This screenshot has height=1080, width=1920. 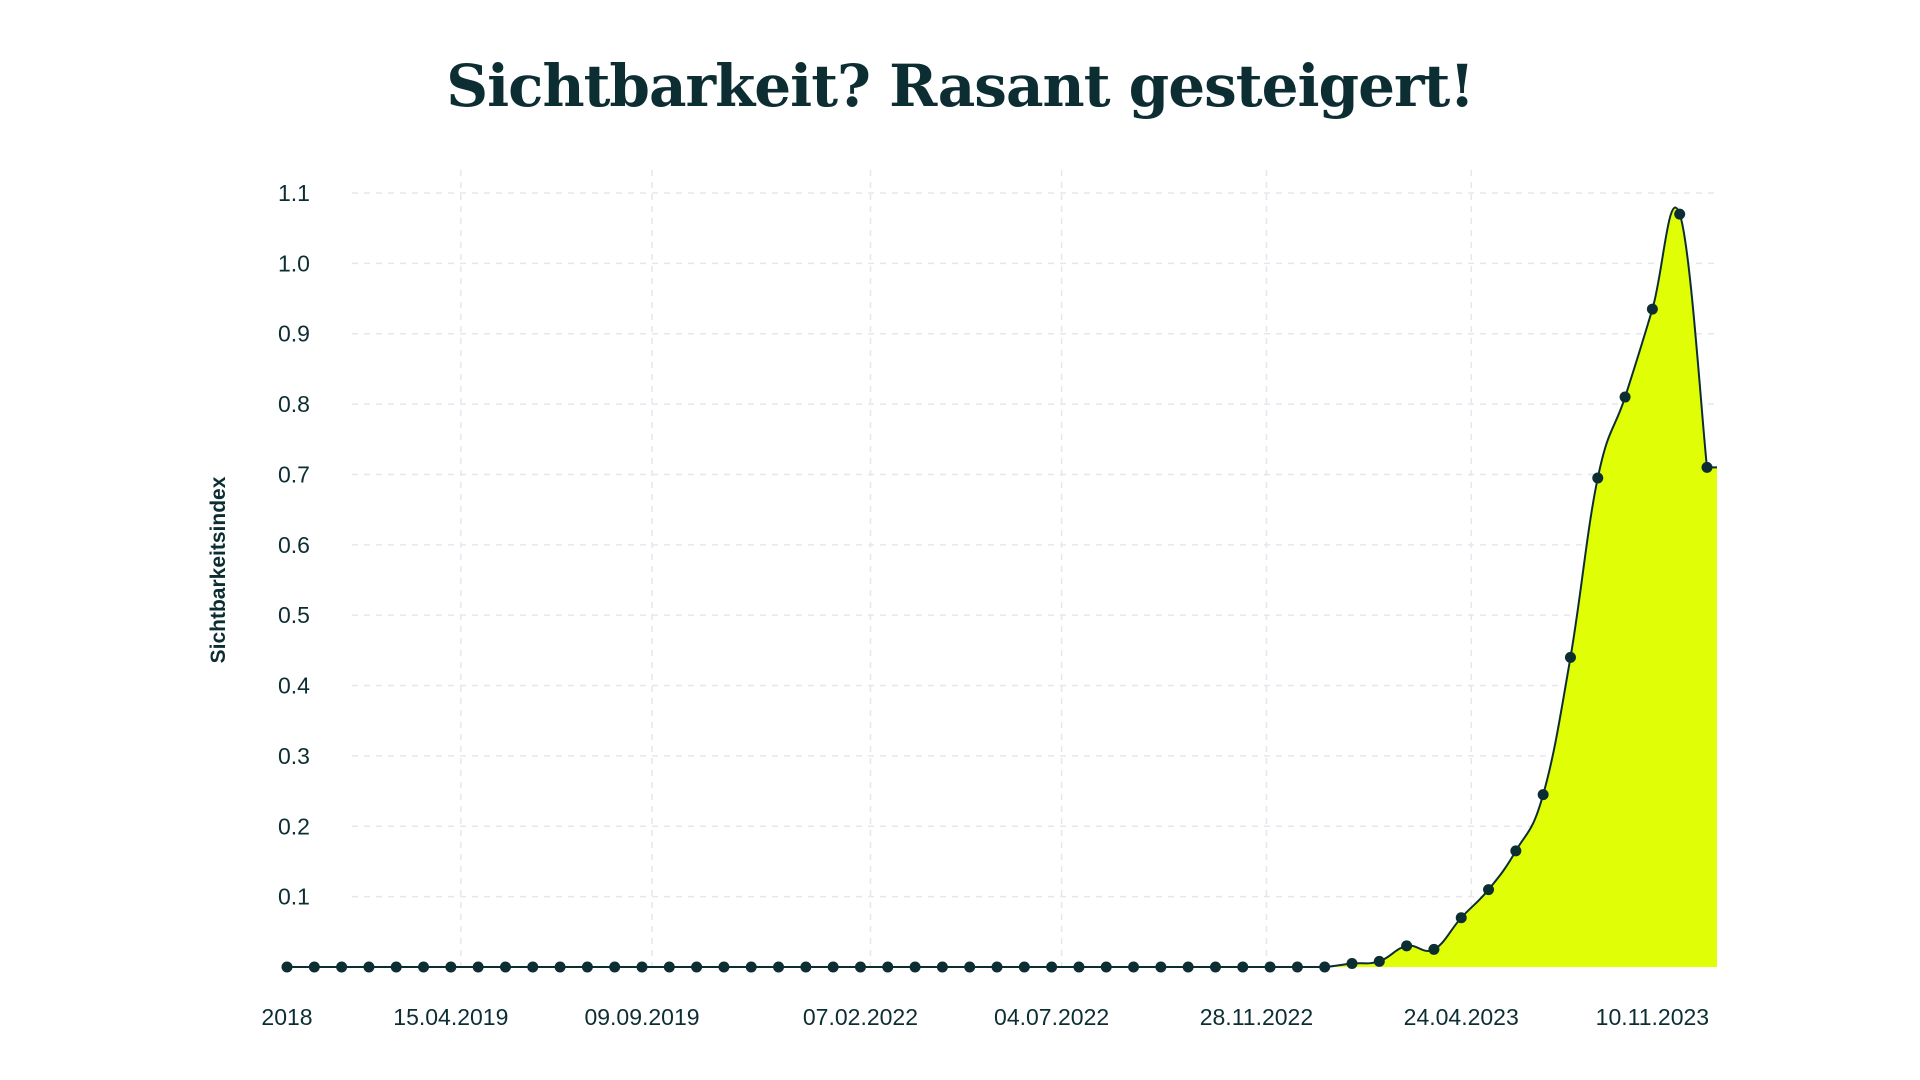 What do you see at coordinates (1461, 1017) in the screenshot?
I see `x-tick-label: 24.04.2023` at bounding box center [1461, 1017].